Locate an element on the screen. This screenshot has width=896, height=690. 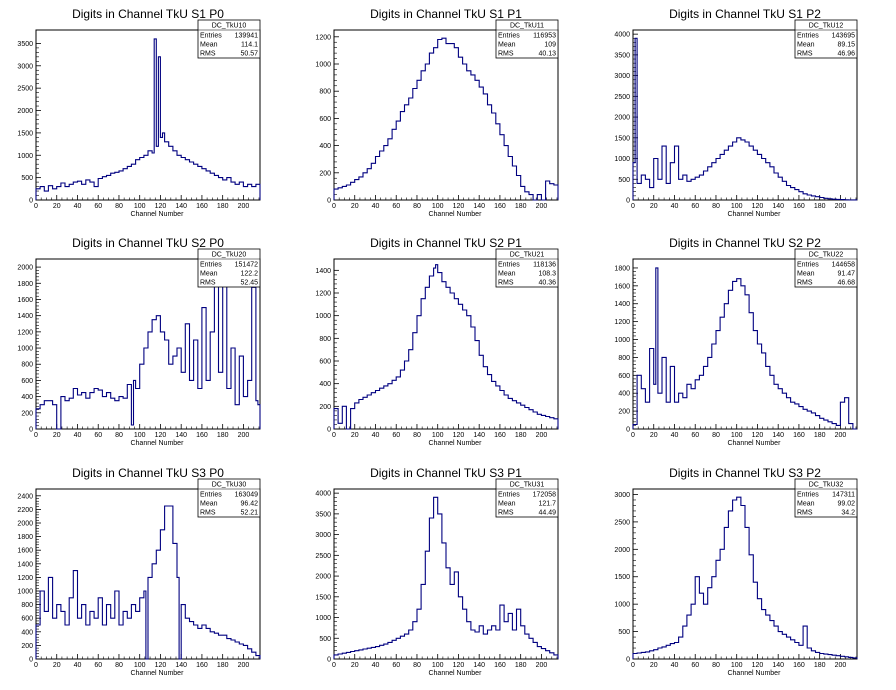
stats-name: DC_TkU32 is located at coordinates (826, 485).